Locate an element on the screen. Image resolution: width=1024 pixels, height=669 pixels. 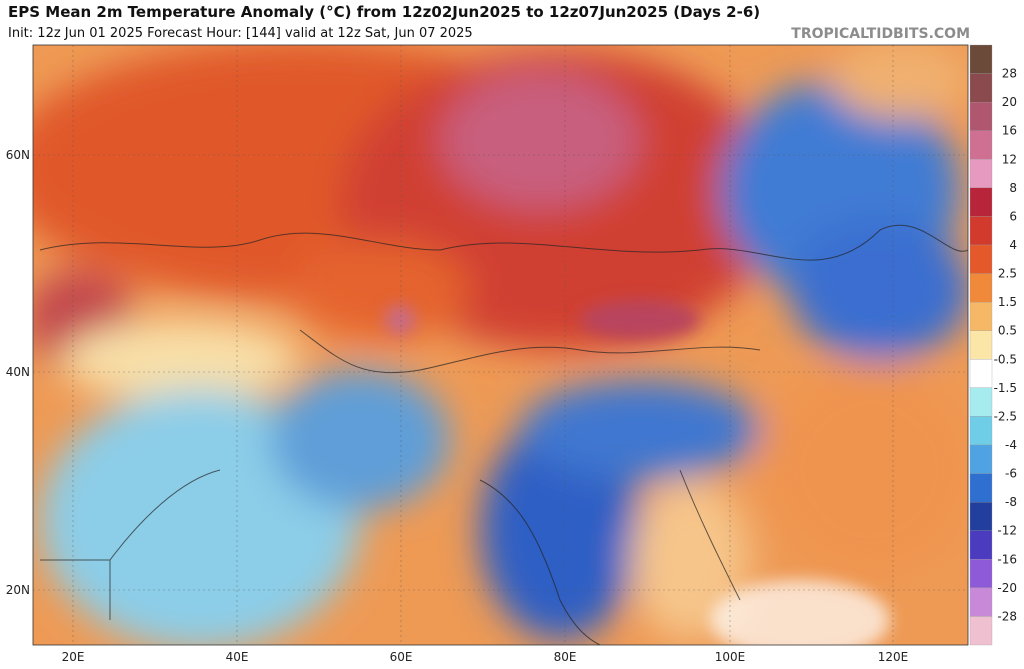
colorbar-label: -0.5 is located at coordinates (1005, 359).